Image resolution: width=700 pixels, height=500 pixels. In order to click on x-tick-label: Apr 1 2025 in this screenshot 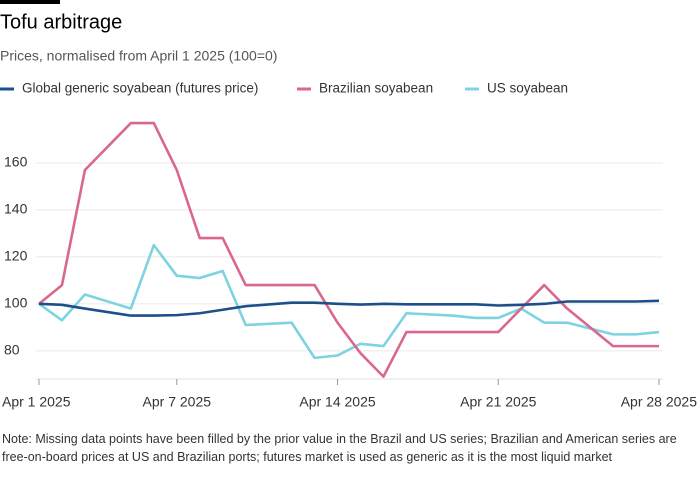, I will do `click(36, 402)`.